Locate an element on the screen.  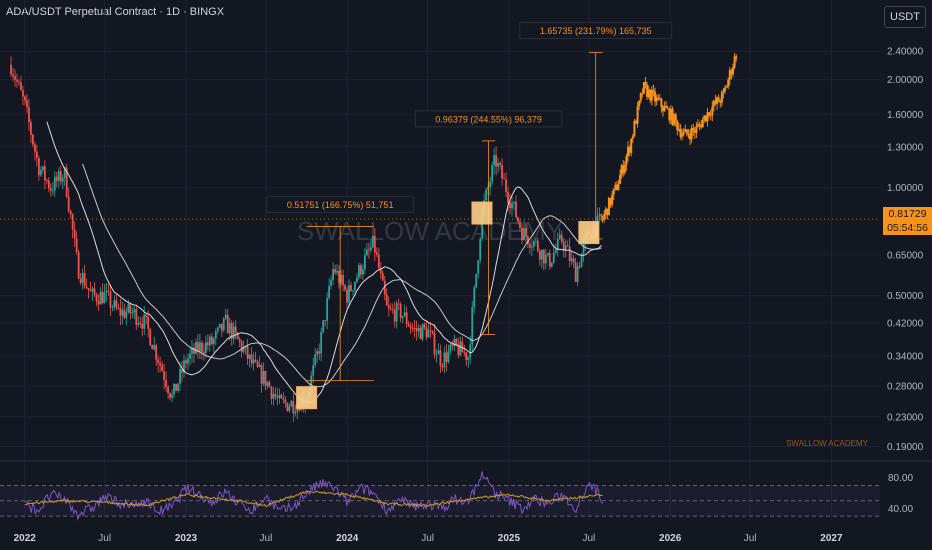
price-tick-label: 1.30000 is located at coordinates (905, 147).